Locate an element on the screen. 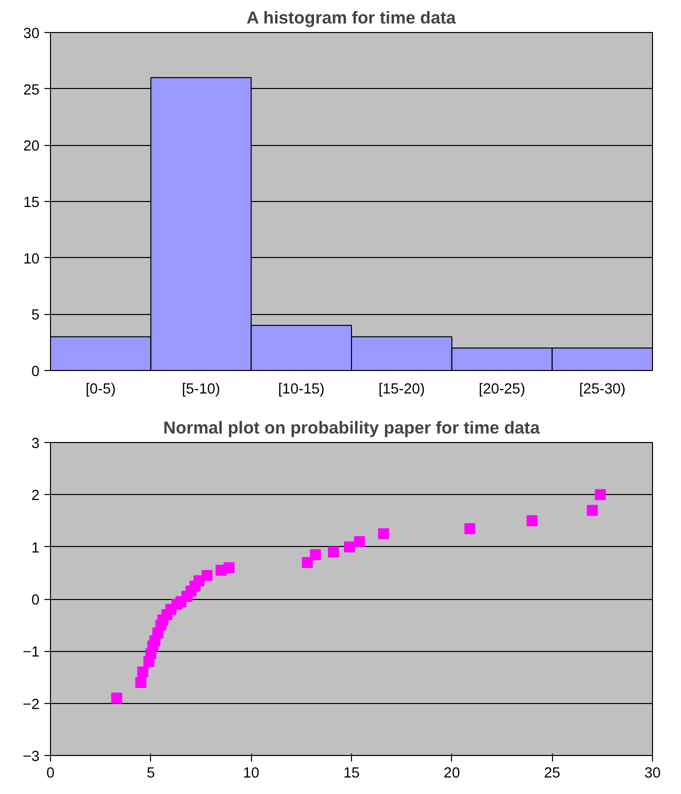 This screenshot has width=681, height=794. y-tick-label: −3 is located at coordinates (31, 757).